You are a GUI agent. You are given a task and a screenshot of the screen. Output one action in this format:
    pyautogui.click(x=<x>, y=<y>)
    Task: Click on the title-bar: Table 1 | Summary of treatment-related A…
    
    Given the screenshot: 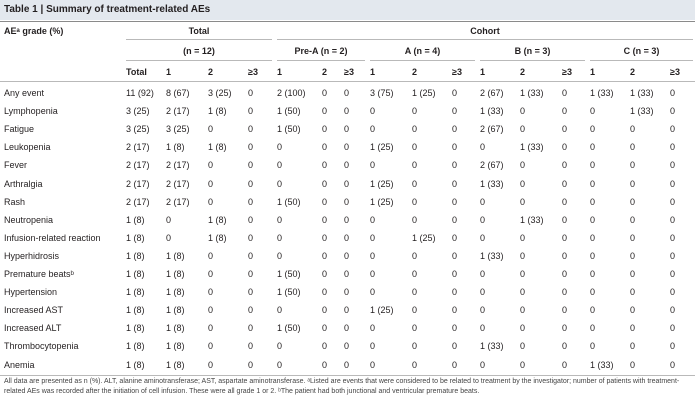 What is the action you would take?
    pyautogui.click(x=347, y=10)
    